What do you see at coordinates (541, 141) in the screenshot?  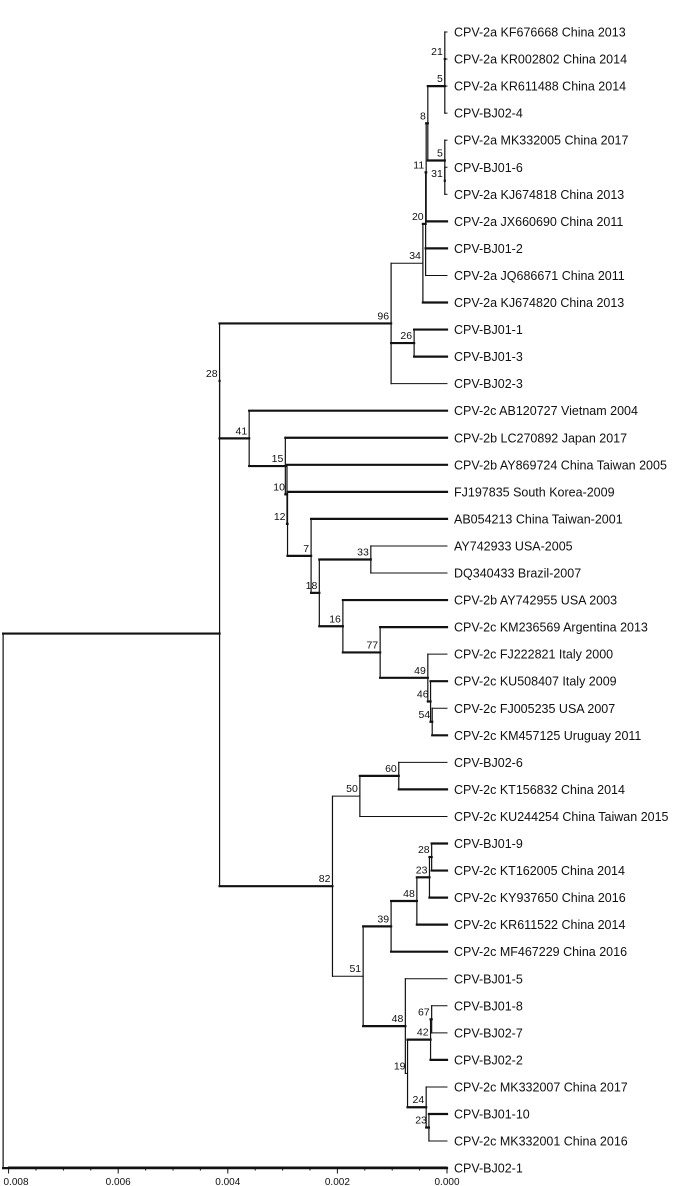 I see `taxon-label: CPV-2a MK332005 China 2017` at bounding box center [541, 141].